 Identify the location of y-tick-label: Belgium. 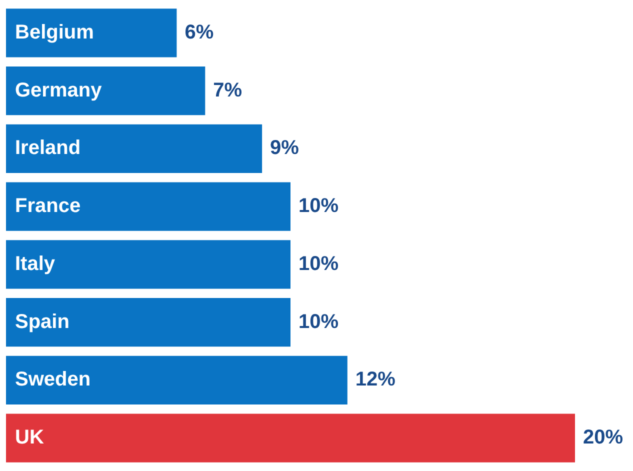
(54, 32).